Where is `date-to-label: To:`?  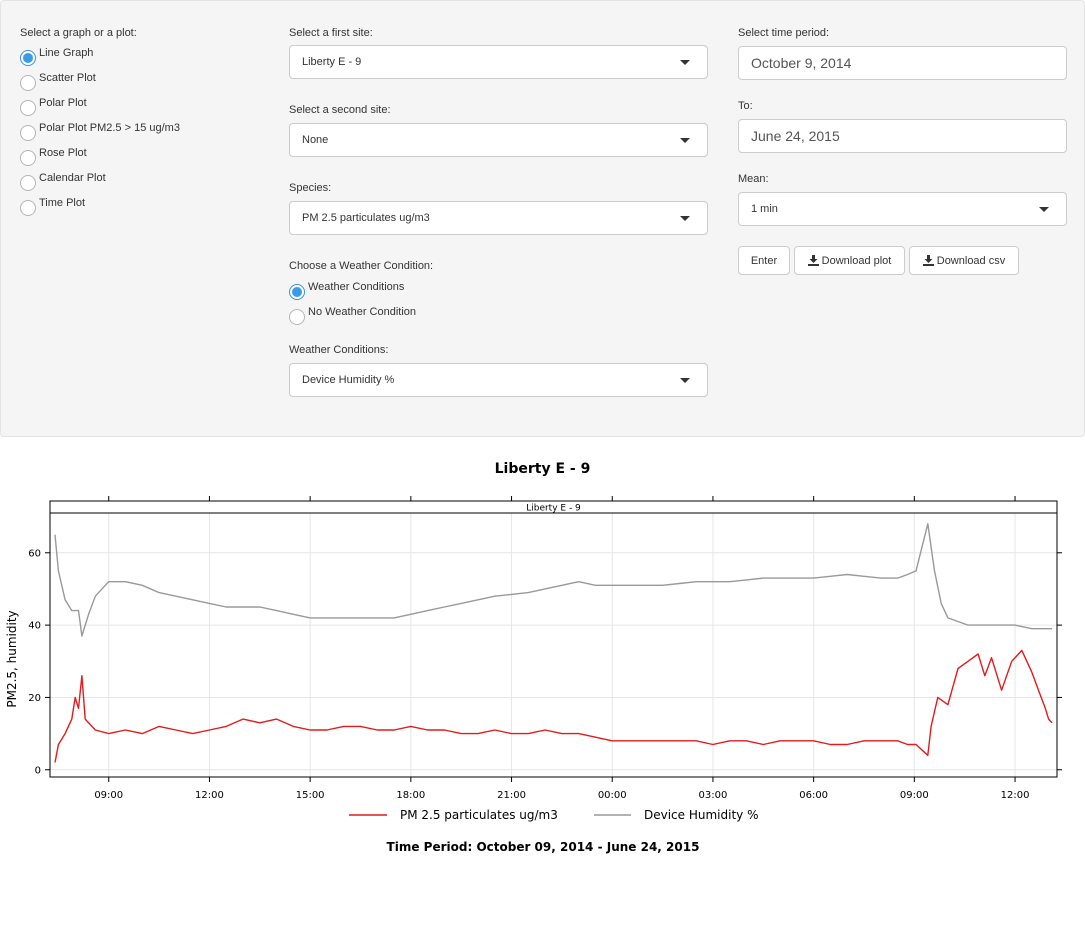 date-to-label: To: is located at coordinates (745, 106).